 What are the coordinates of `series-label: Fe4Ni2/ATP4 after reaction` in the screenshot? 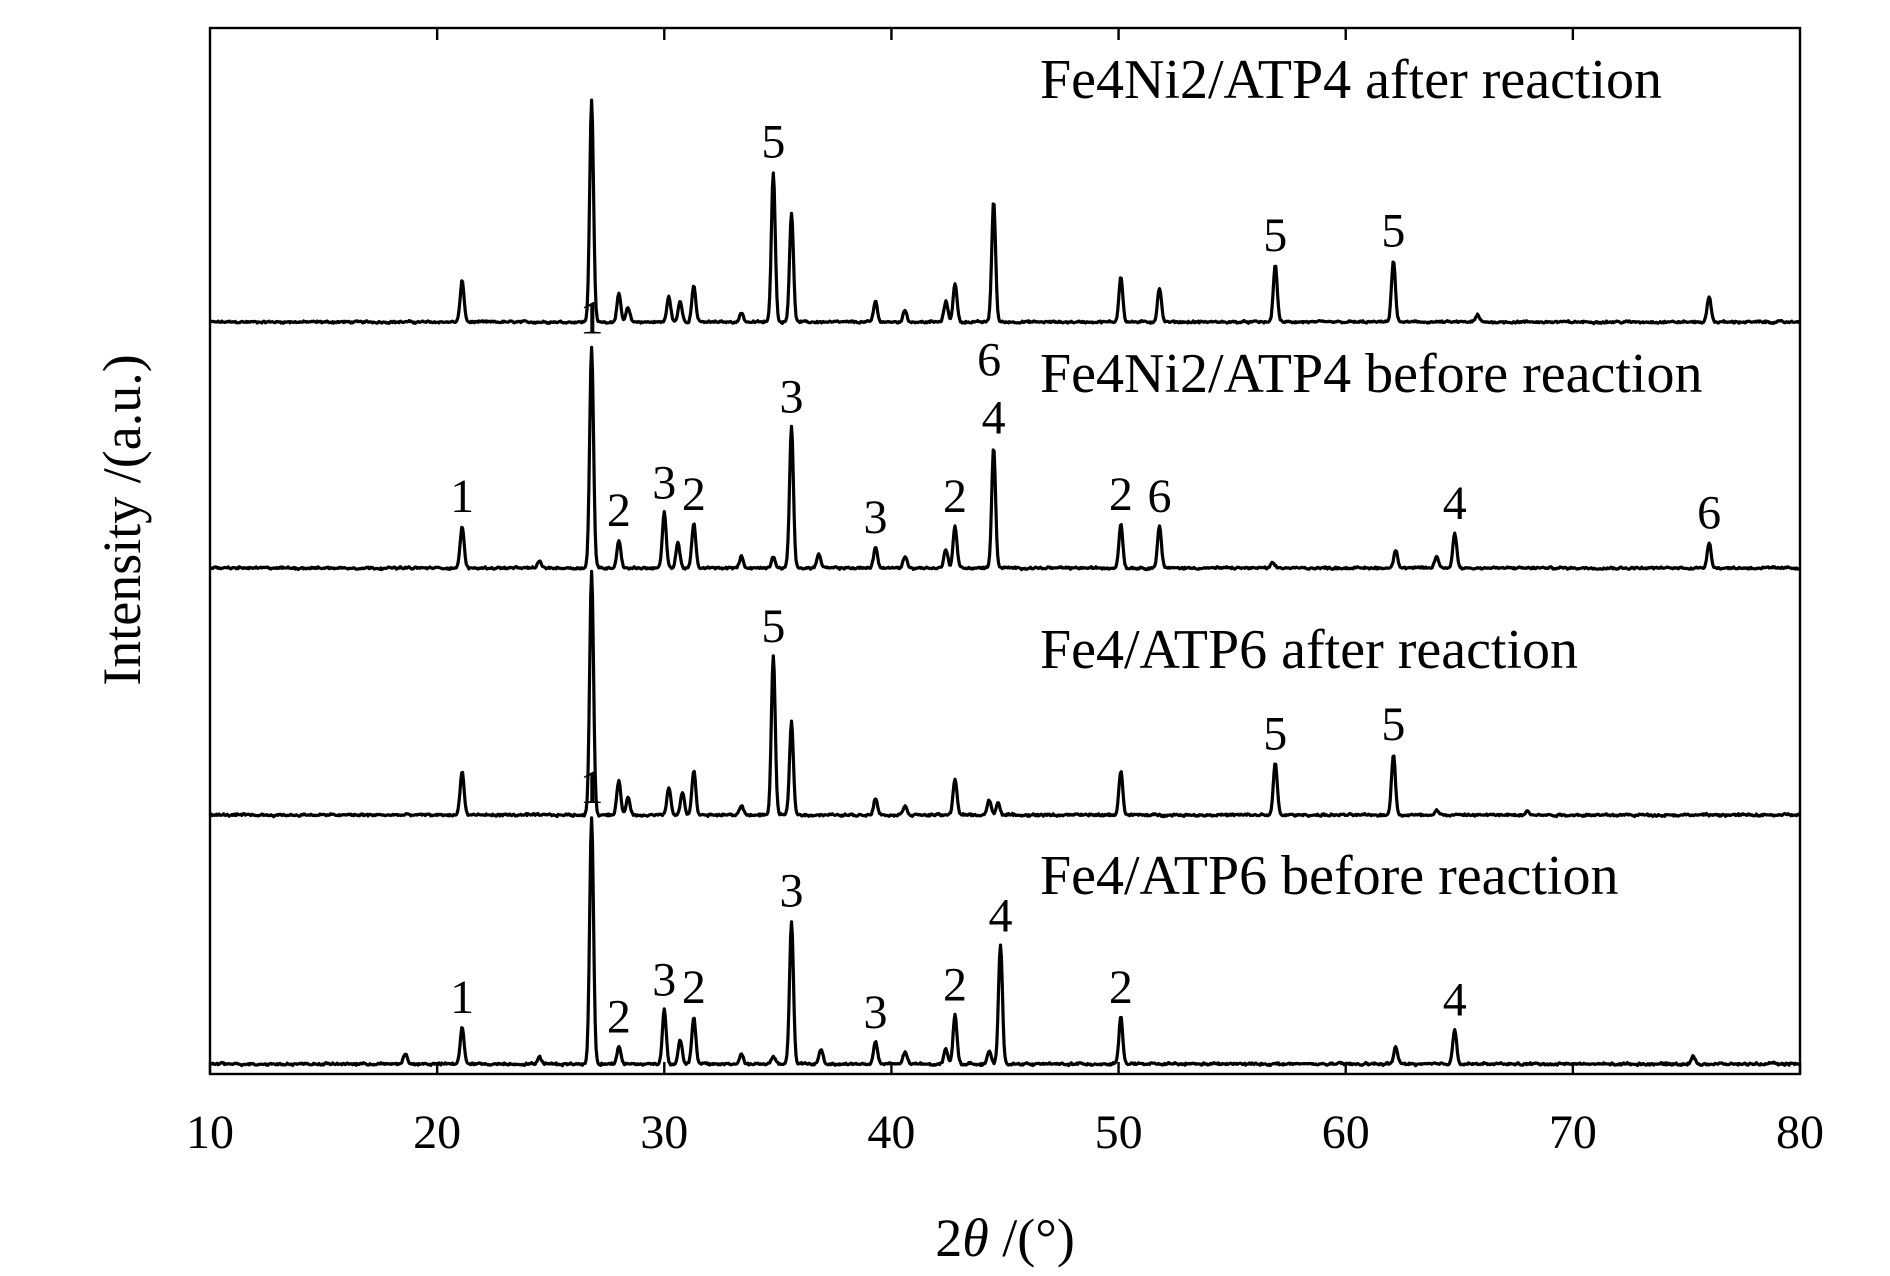 It's located at (1351, 80).